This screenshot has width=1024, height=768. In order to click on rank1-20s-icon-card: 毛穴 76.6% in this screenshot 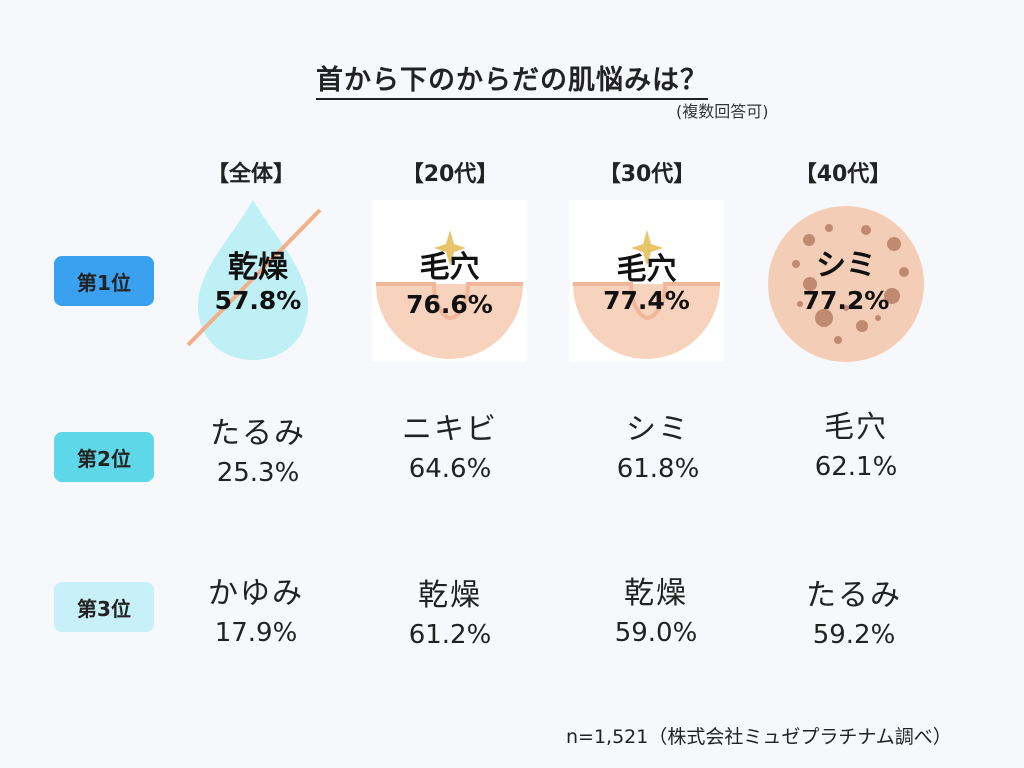, I will do `click(449, 281)`.